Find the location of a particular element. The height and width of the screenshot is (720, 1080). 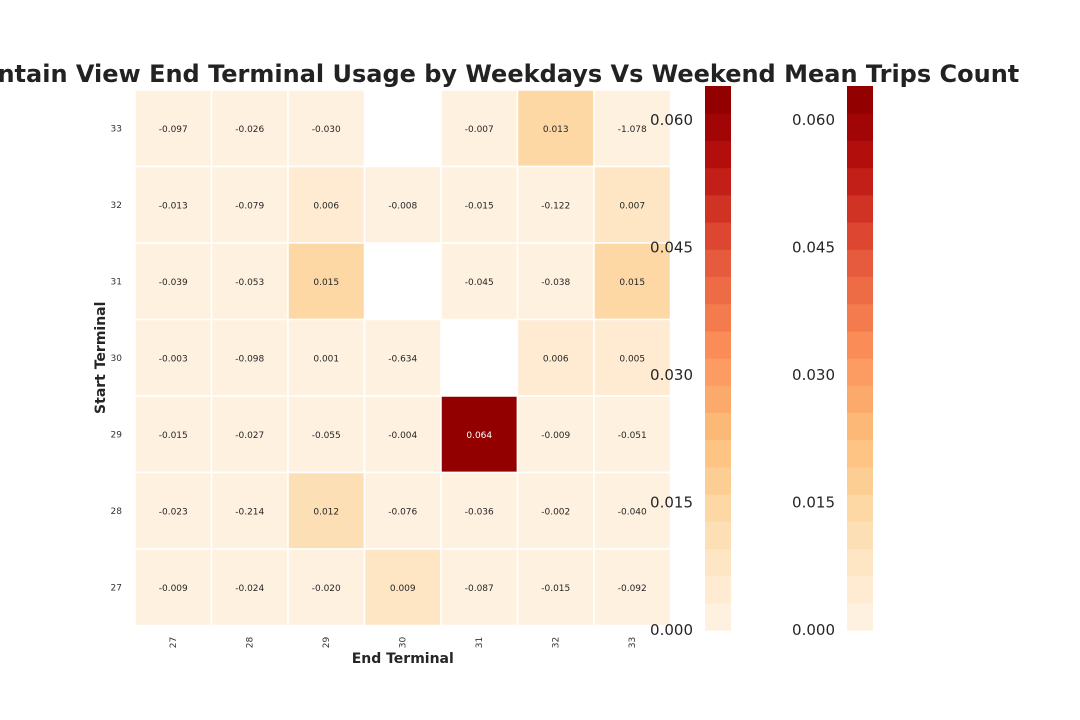

colorbar-tick-label: 0.000 is located at coordinates (813, 630).